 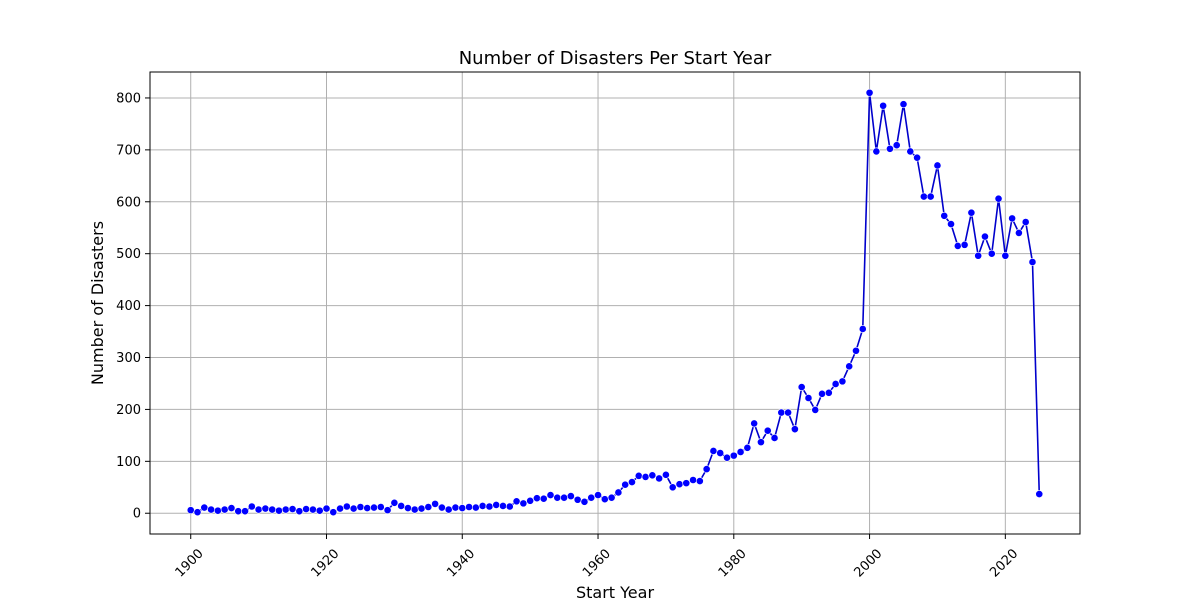 I want to click on y-tick-label: 800, so click(x=128, y=98).